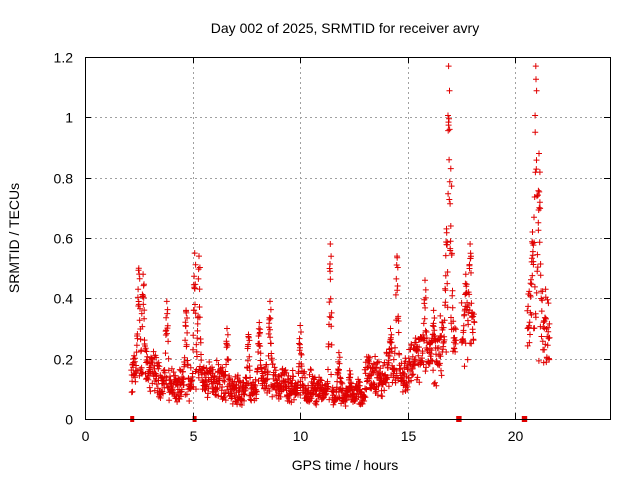  Describe the element at coordinates (64, 239) in the screenshot. I see `y-tick-label: 0.6` at that location.